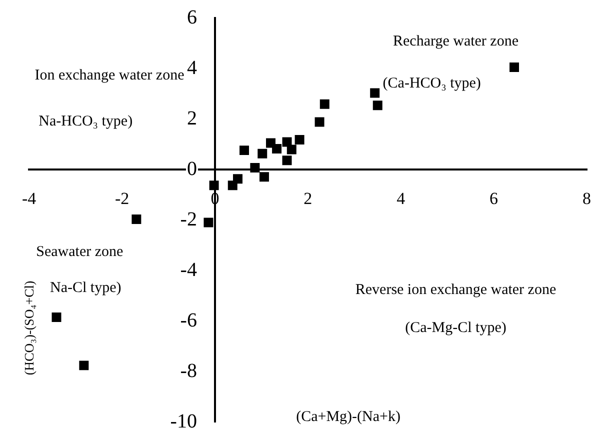 The image size is (613, 437). What do you see at coordinates (86, 288) in the screenshot?
I see `annotation: Na-Cl type)` at bounding box center [86, 288].